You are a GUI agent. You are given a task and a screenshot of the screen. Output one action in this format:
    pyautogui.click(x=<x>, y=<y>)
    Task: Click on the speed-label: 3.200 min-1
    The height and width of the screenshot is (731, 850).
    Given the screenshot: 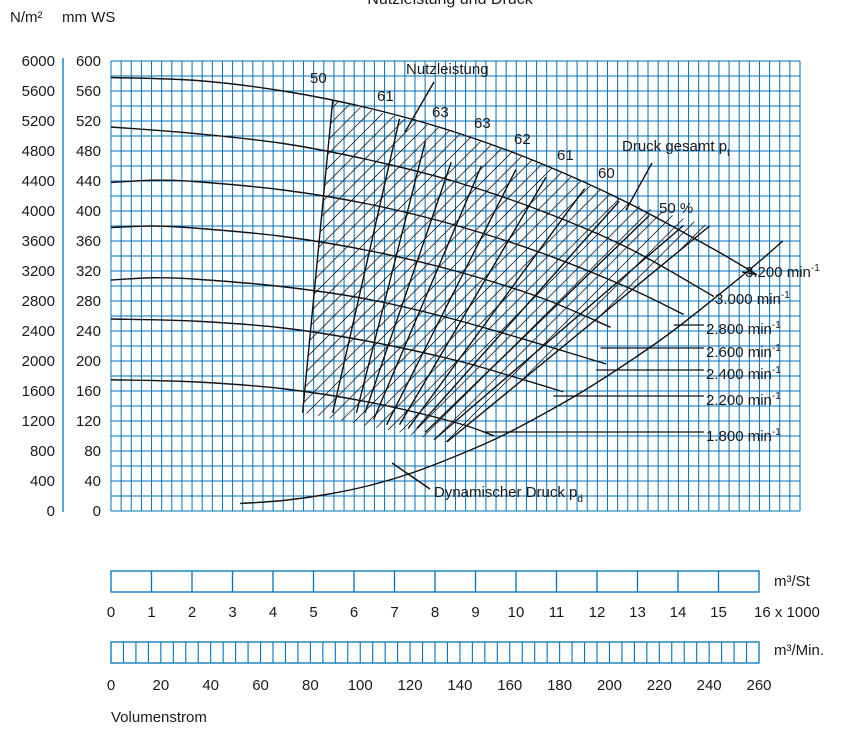 What is the action you would take?
    pyautogui.click(x=782, y=272)
    